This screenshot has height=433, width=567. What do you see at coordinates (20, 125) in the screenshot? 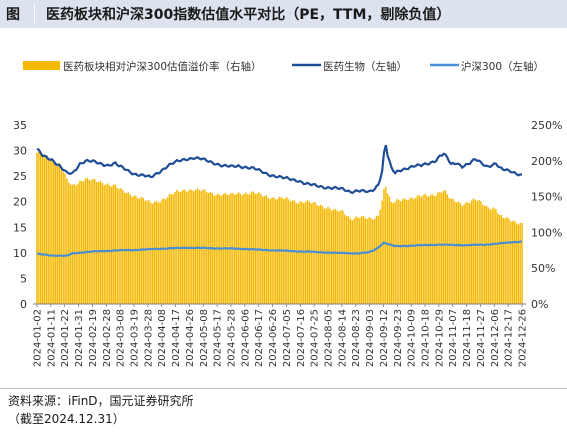
I see `left-tick-label: 35` at bounding box center [20, 125].